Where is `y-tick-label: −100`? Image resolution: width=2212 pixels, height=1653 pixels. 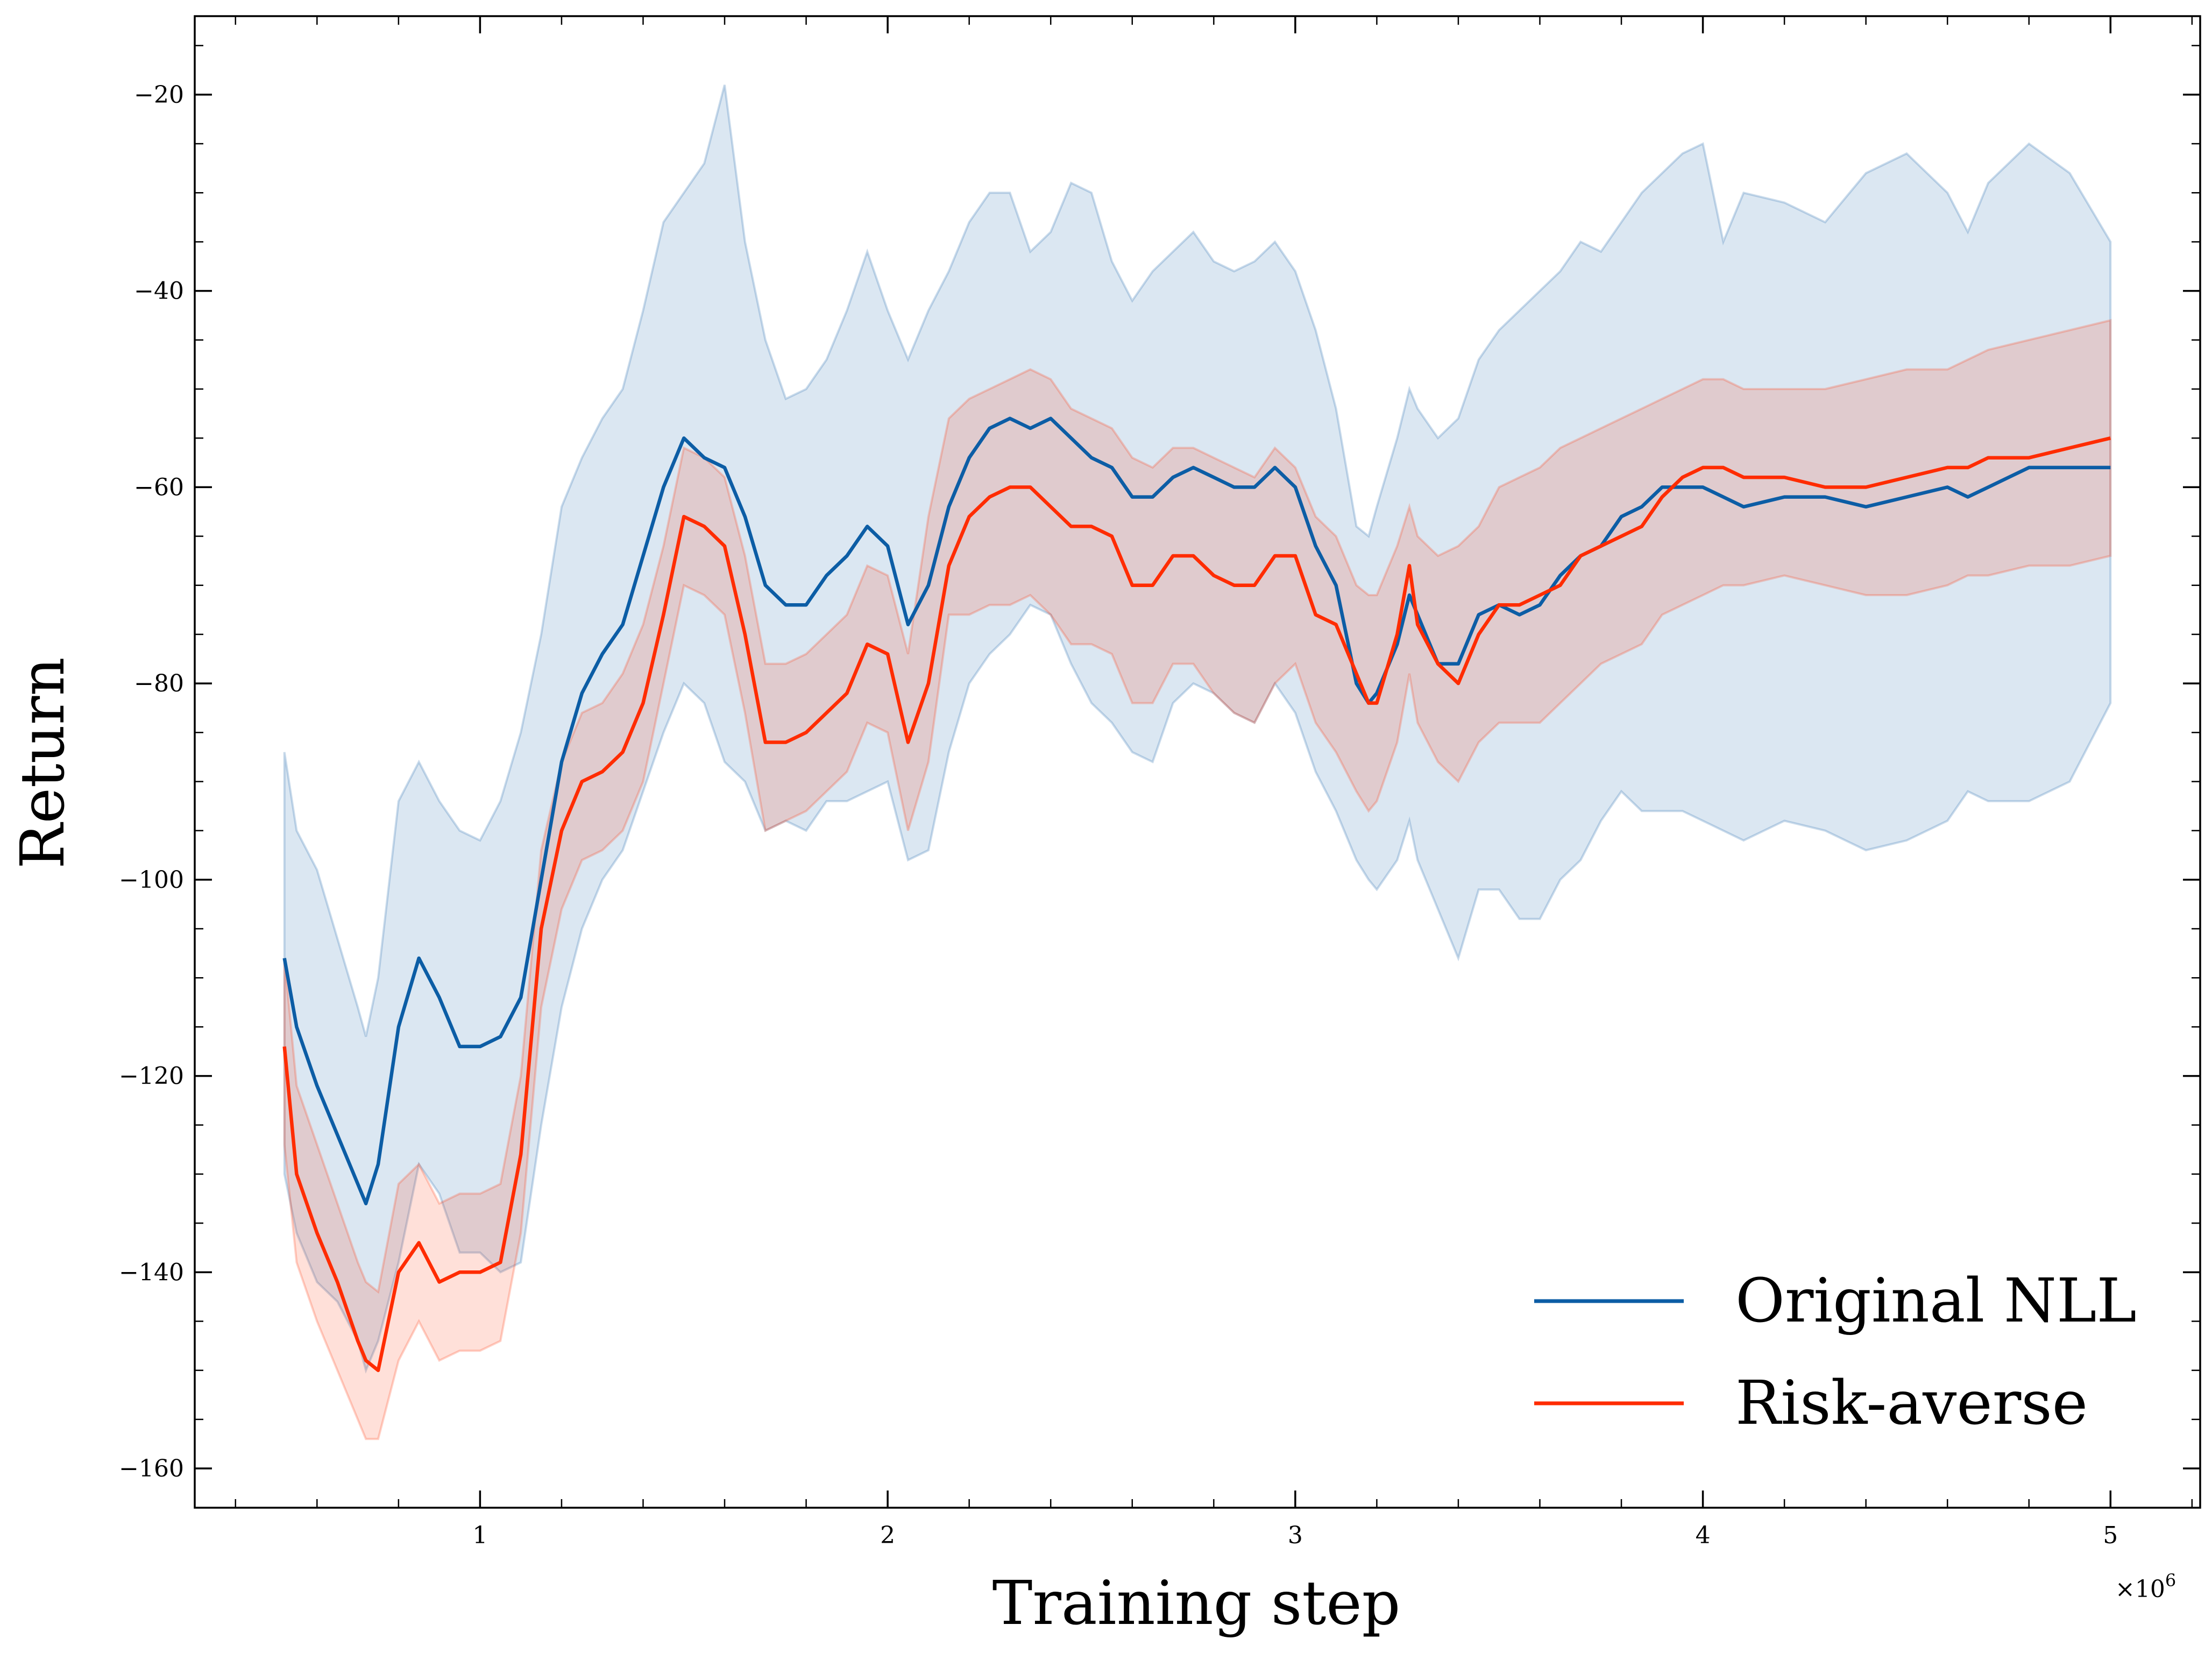 y-tick-label: −100 is located at coordinates (151, 880).